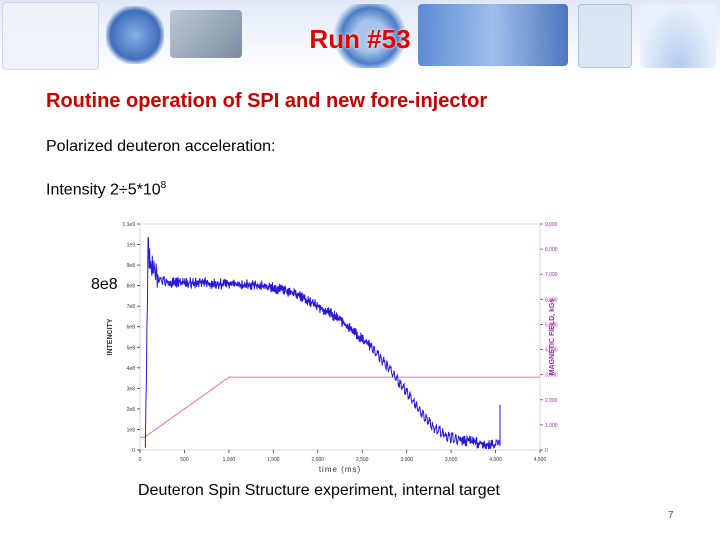  What do you see at coordinates (50, 36) in the screenshot?
I see `banner-graph-image` at bounding box center [50, 36].